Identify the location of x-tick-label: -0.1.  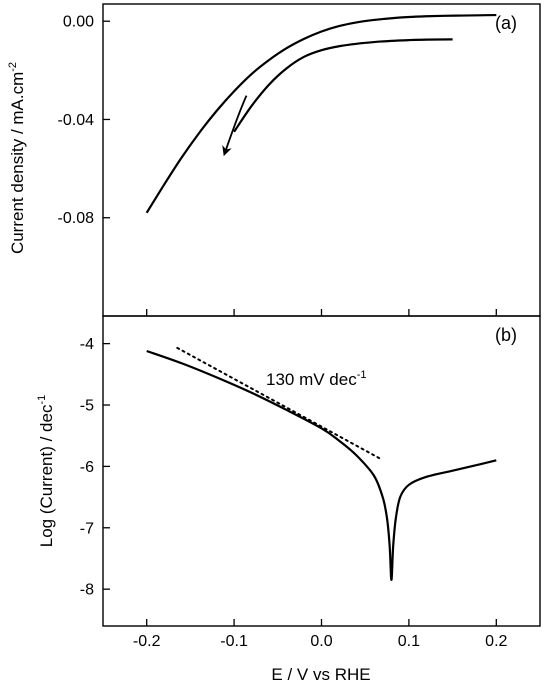
(234, 641).